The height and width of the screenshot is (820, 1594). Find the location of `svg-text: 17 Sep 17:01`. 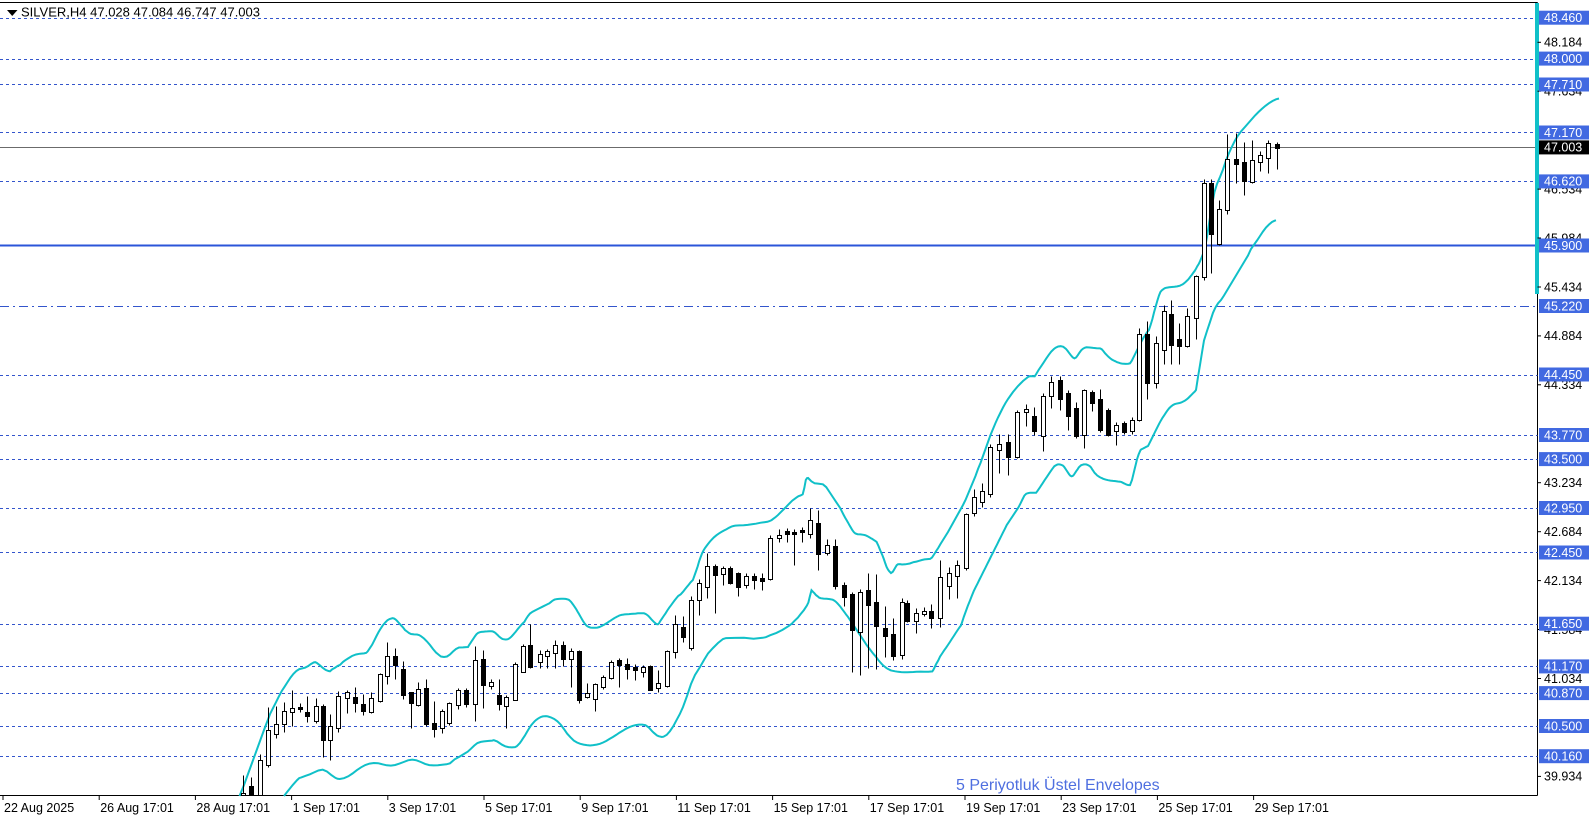

svg-text: 17 Sep 17:01 is located at coordinates (907, 808).